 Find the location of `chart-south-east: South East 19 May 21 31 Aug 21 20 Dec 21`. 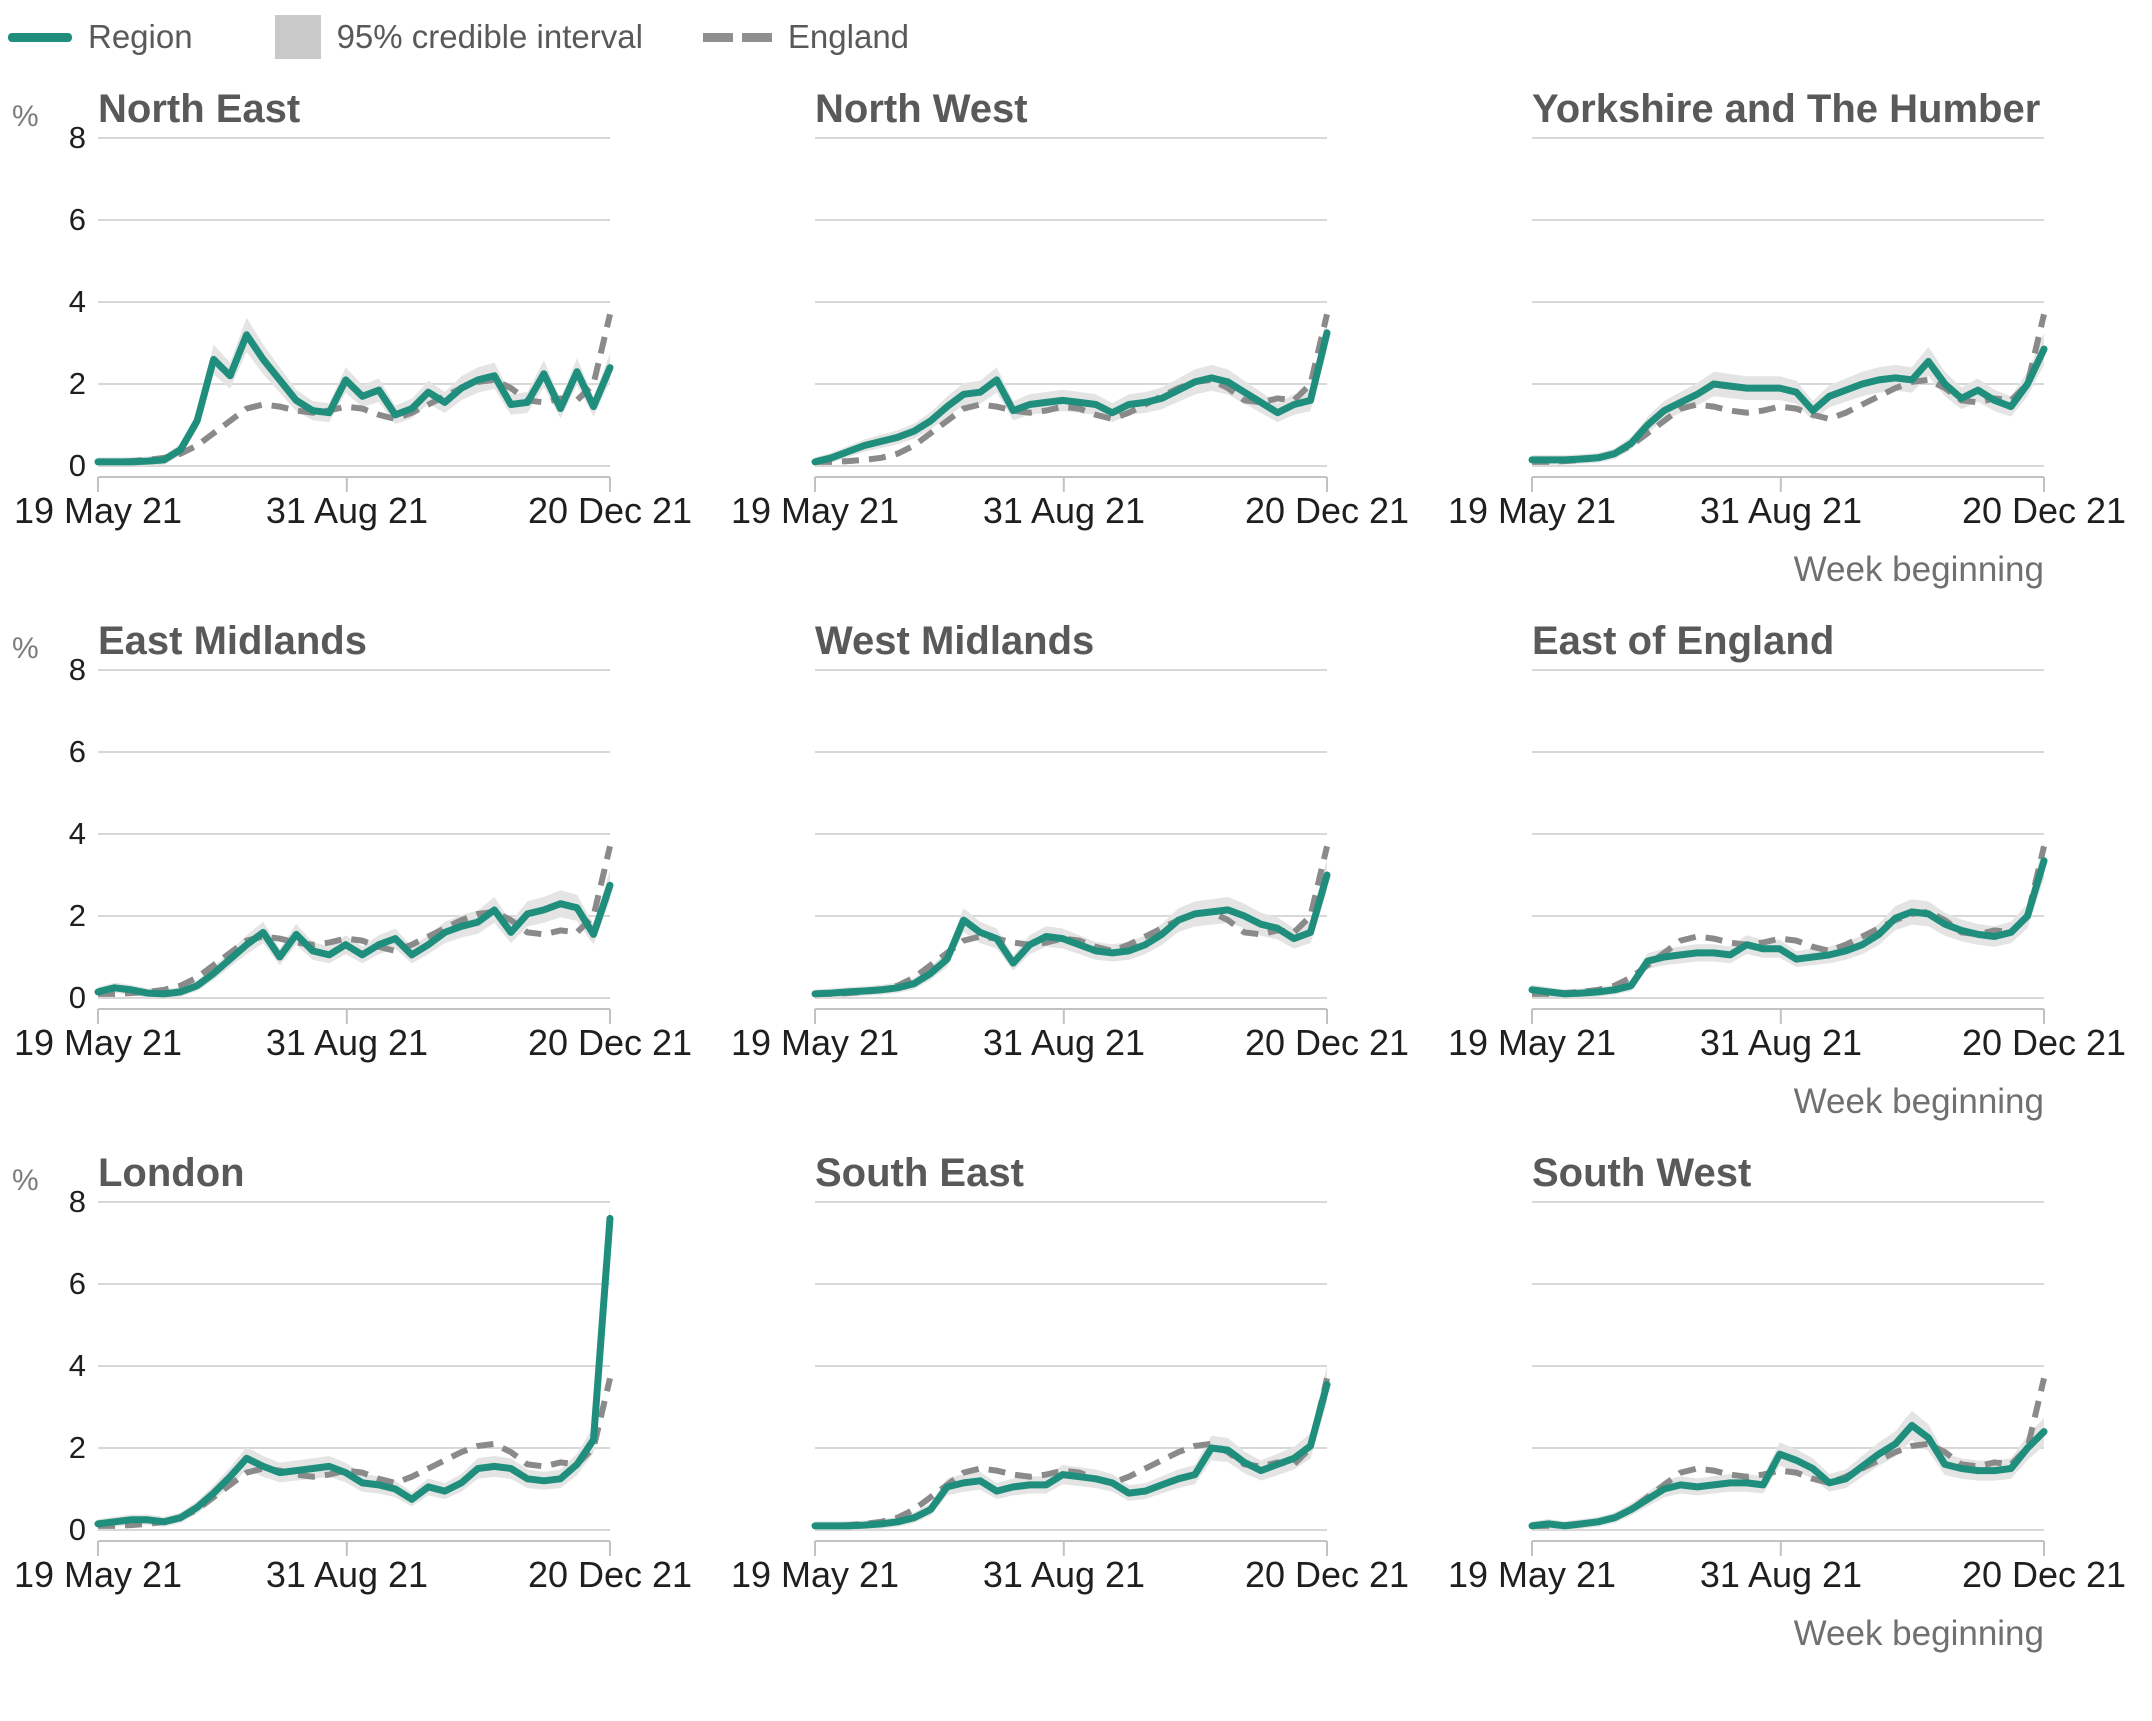

chart-south-east: South East 19 May 21 31 Aug 21 20 Dec 21 is located at coordinates (1075, 1400).